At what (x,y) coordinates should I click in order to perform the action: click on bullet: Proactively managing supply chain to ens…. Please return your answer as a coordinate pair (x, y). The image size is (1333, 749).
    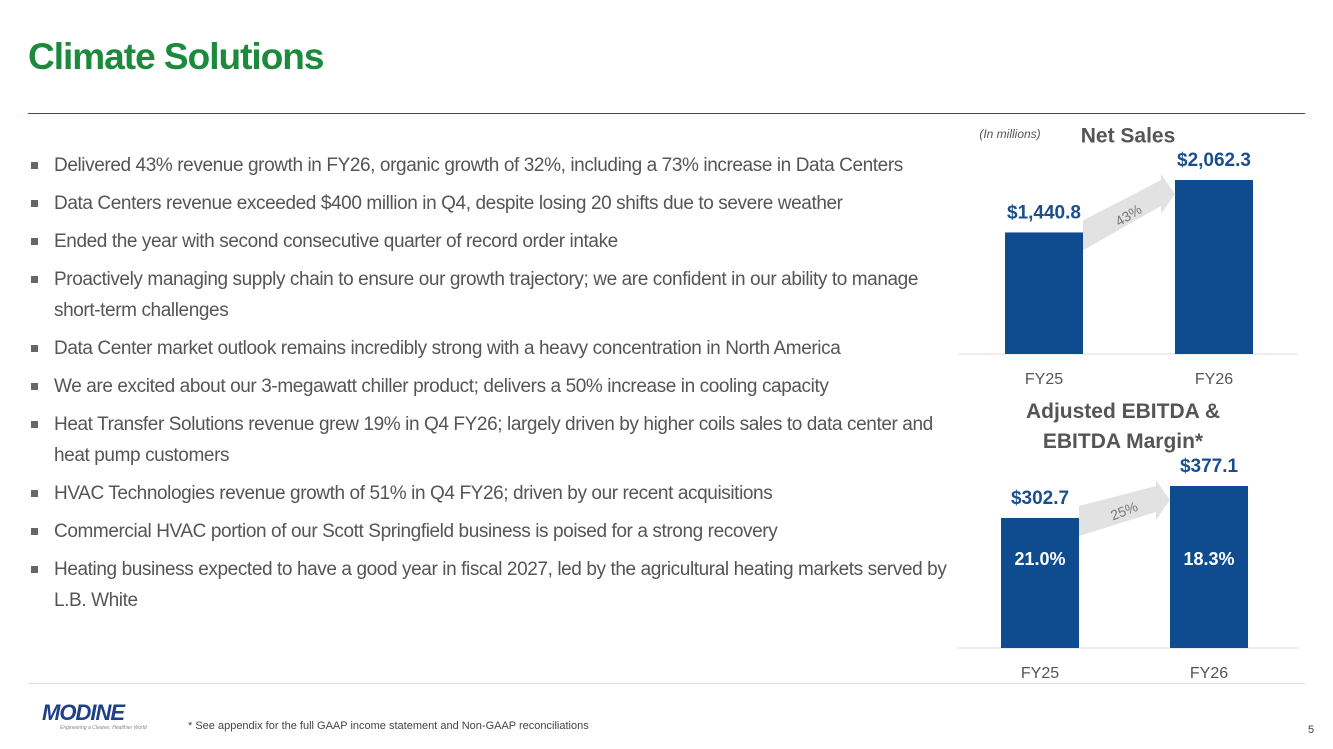
    Looking at the image, I should click on (493, 295).